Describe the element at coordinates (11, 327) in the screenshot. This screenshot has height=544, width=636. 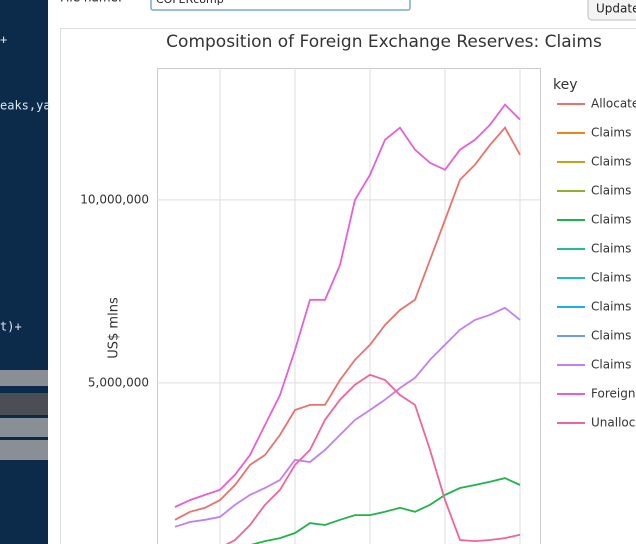
I see `code-line: t)+` at that location.